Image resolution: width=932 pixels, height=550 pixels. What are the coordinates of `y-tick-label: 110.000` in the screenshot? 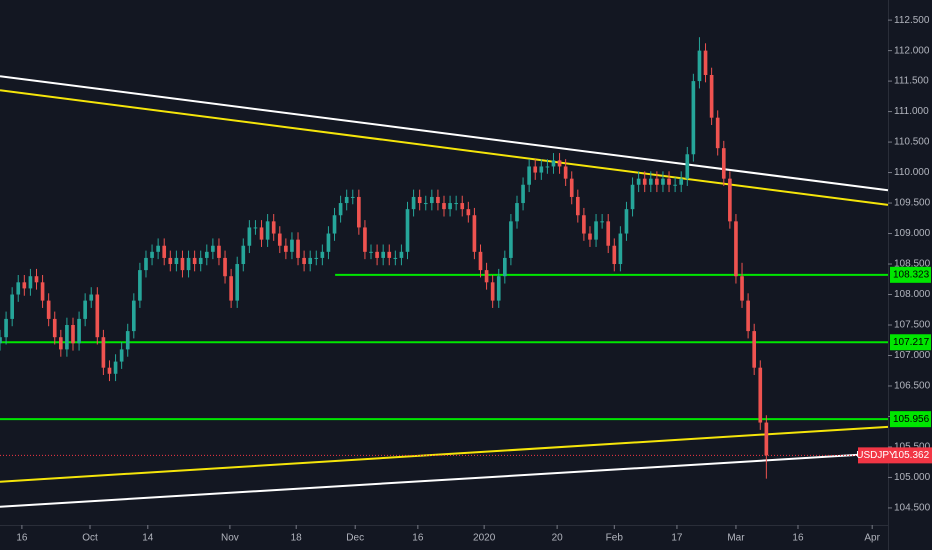 It's located at (912, 172).